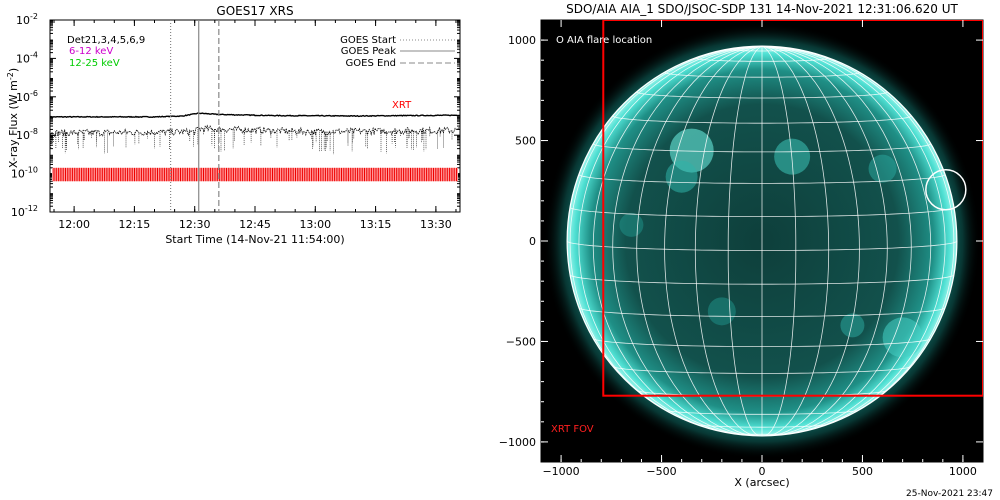 The height and width of the screenshot is (500, 1000). What do you see at coordinates (135, 224) in the screenshot?
I see `goes-xtick-label-1: 12:15` at bounding box center [135, 224].